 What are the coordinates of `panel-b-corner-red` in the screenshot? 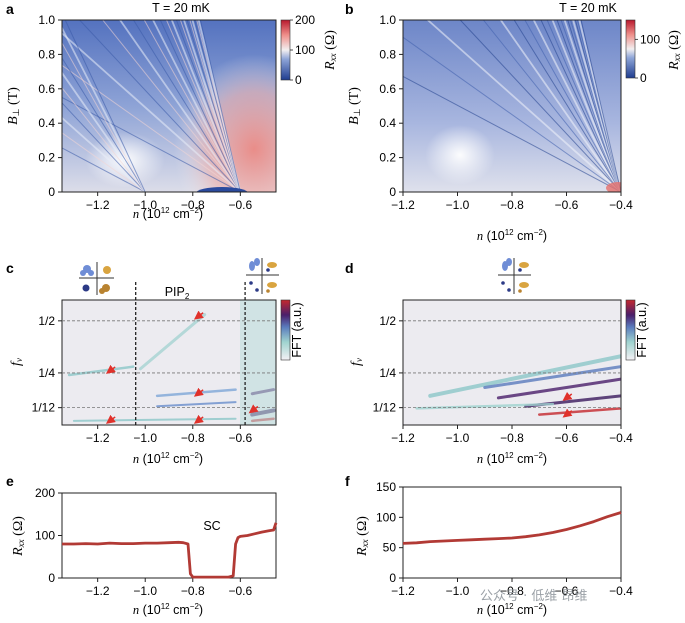 It's located at (613, 187).